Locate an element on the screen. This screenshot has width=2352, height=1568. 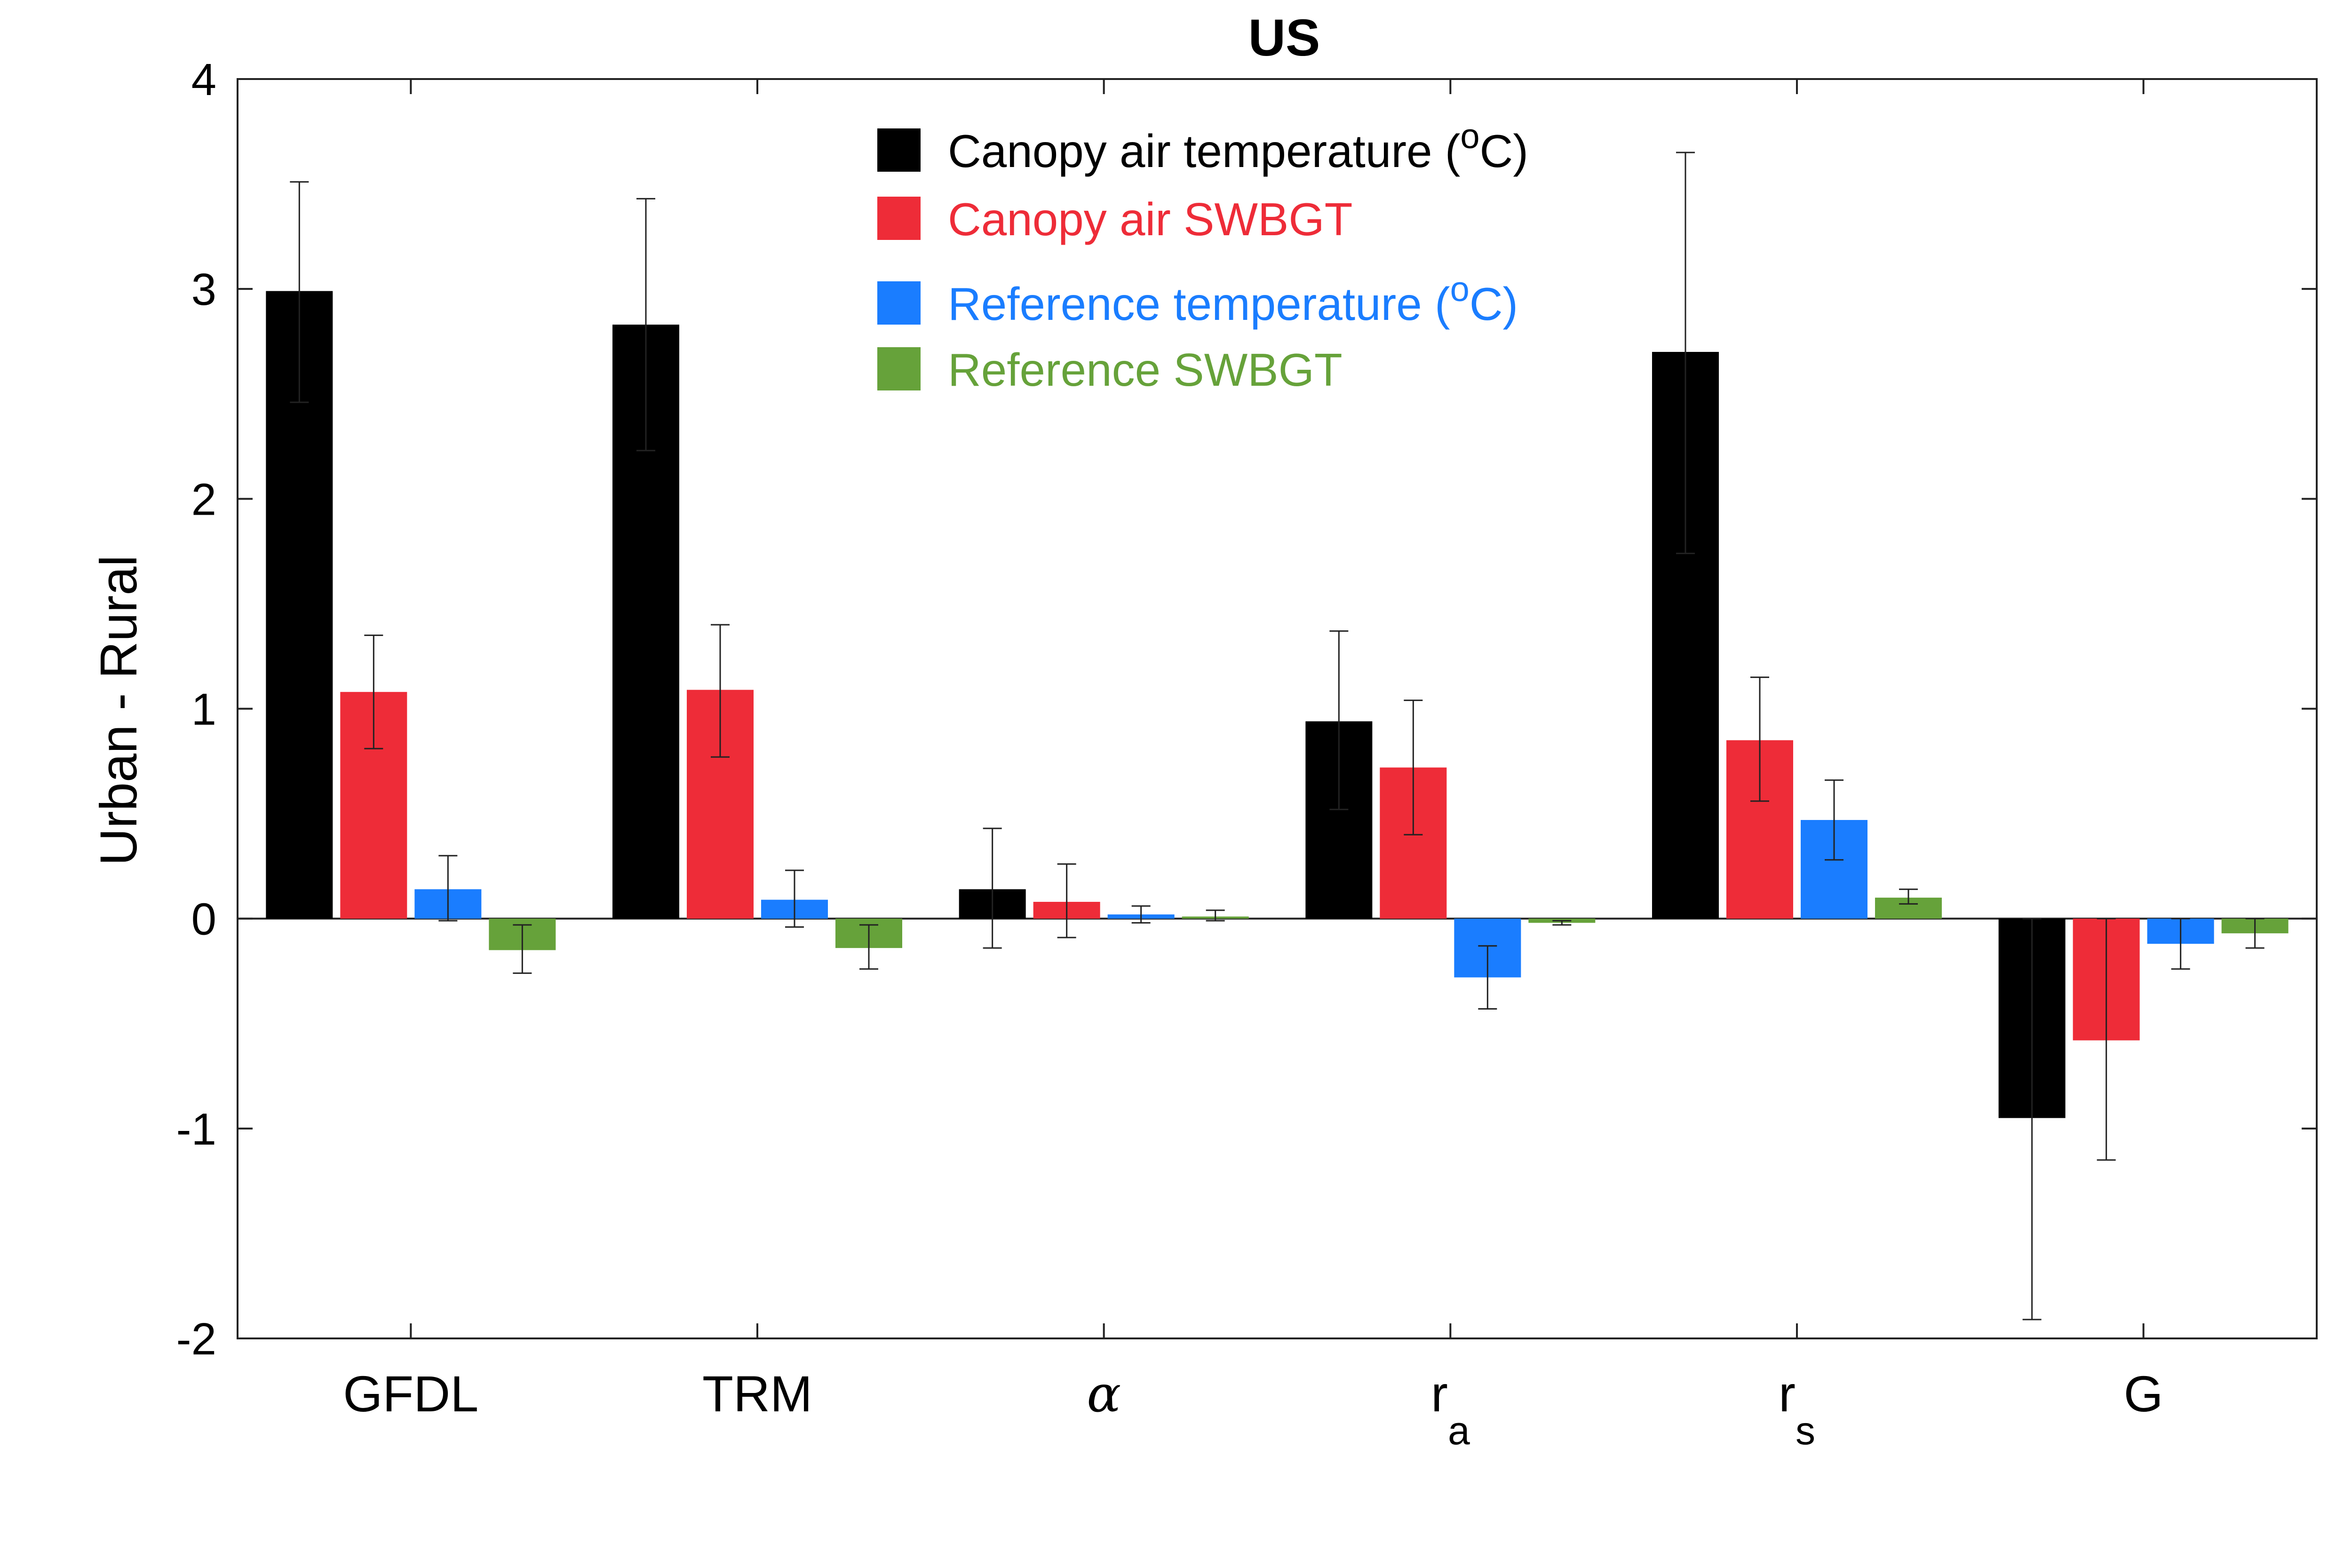
y-tick-label: -2 is located at coordinates (196, 1339).